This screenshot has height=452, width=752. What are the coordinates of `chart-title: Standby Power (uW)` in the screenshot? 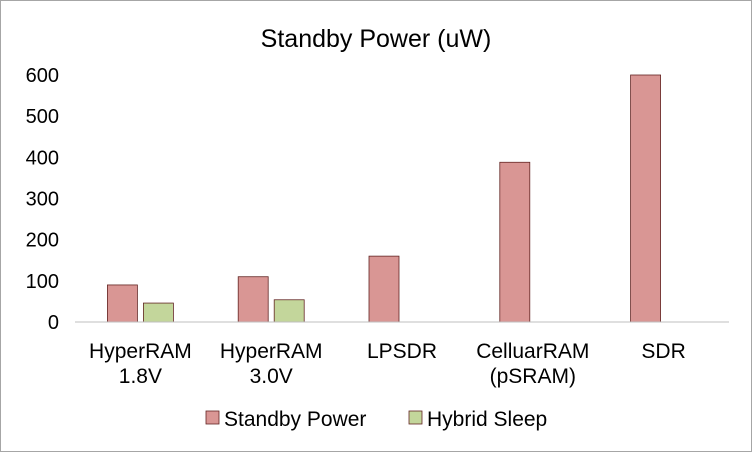 It's located at (376, 39).